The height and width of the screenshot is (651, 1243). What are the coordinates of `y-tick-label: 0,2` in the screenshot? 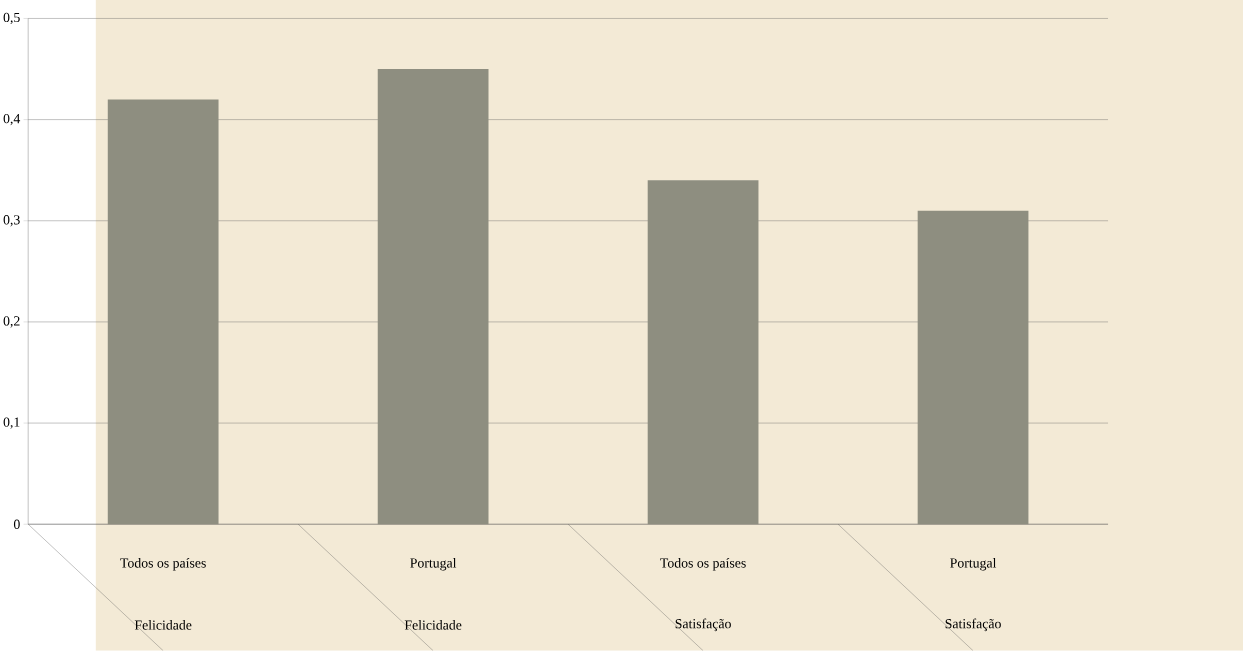 It's located at (11, 322).